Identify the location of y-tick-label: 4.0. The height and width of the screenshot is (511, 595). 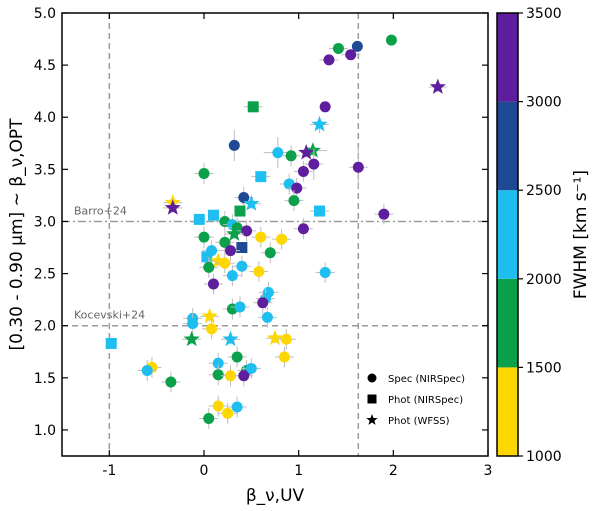
(45, 118).